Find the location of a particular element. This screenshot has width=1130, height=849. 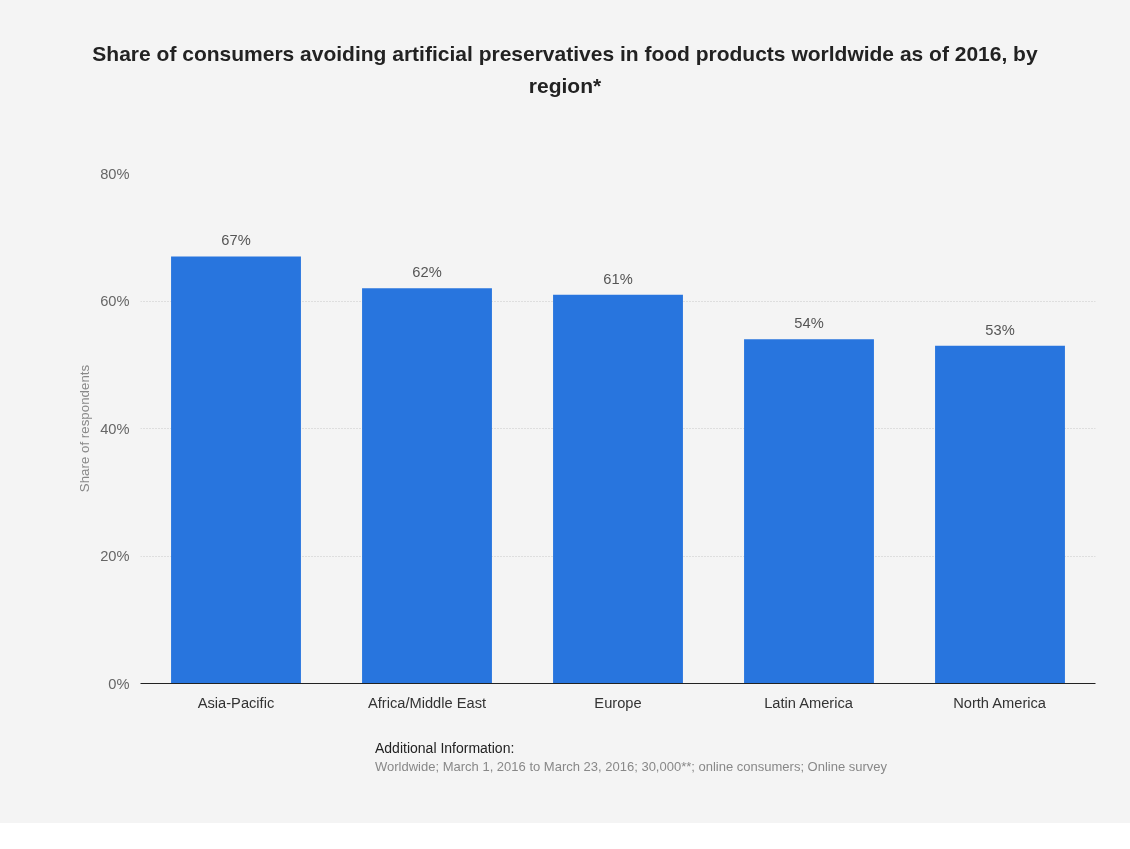

x-tick-label: Asia-Pacific is located at coordinates (236, 702).